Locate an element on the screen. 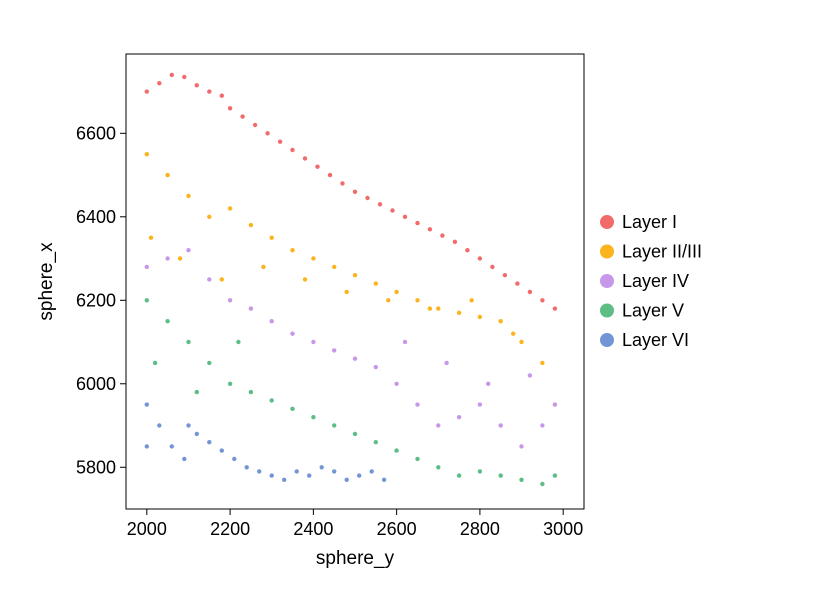 The image size is (823, 600). legend-item: Layer I is located at coordinates (638, 222).